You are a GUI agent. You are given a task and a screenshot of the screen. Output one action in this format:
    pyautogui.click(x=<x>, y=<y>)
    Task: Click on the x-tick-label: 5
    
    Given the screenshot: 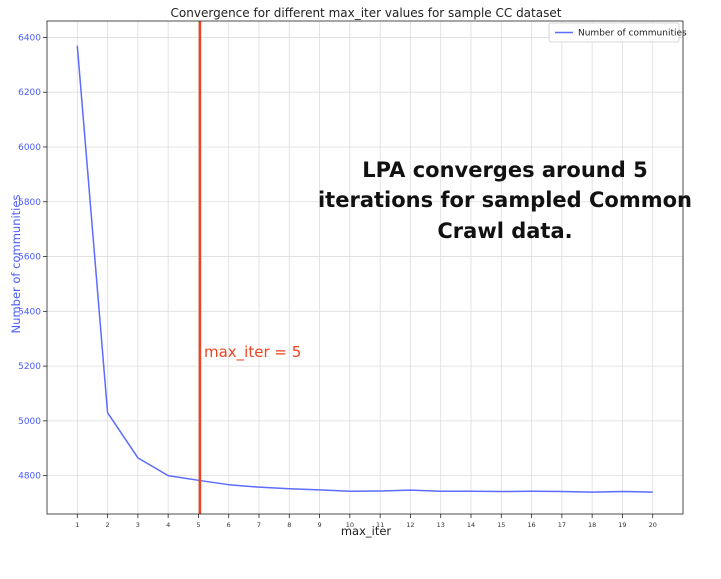 What is the action you would take?
    pyautogui.click(x=198, y=525)
    